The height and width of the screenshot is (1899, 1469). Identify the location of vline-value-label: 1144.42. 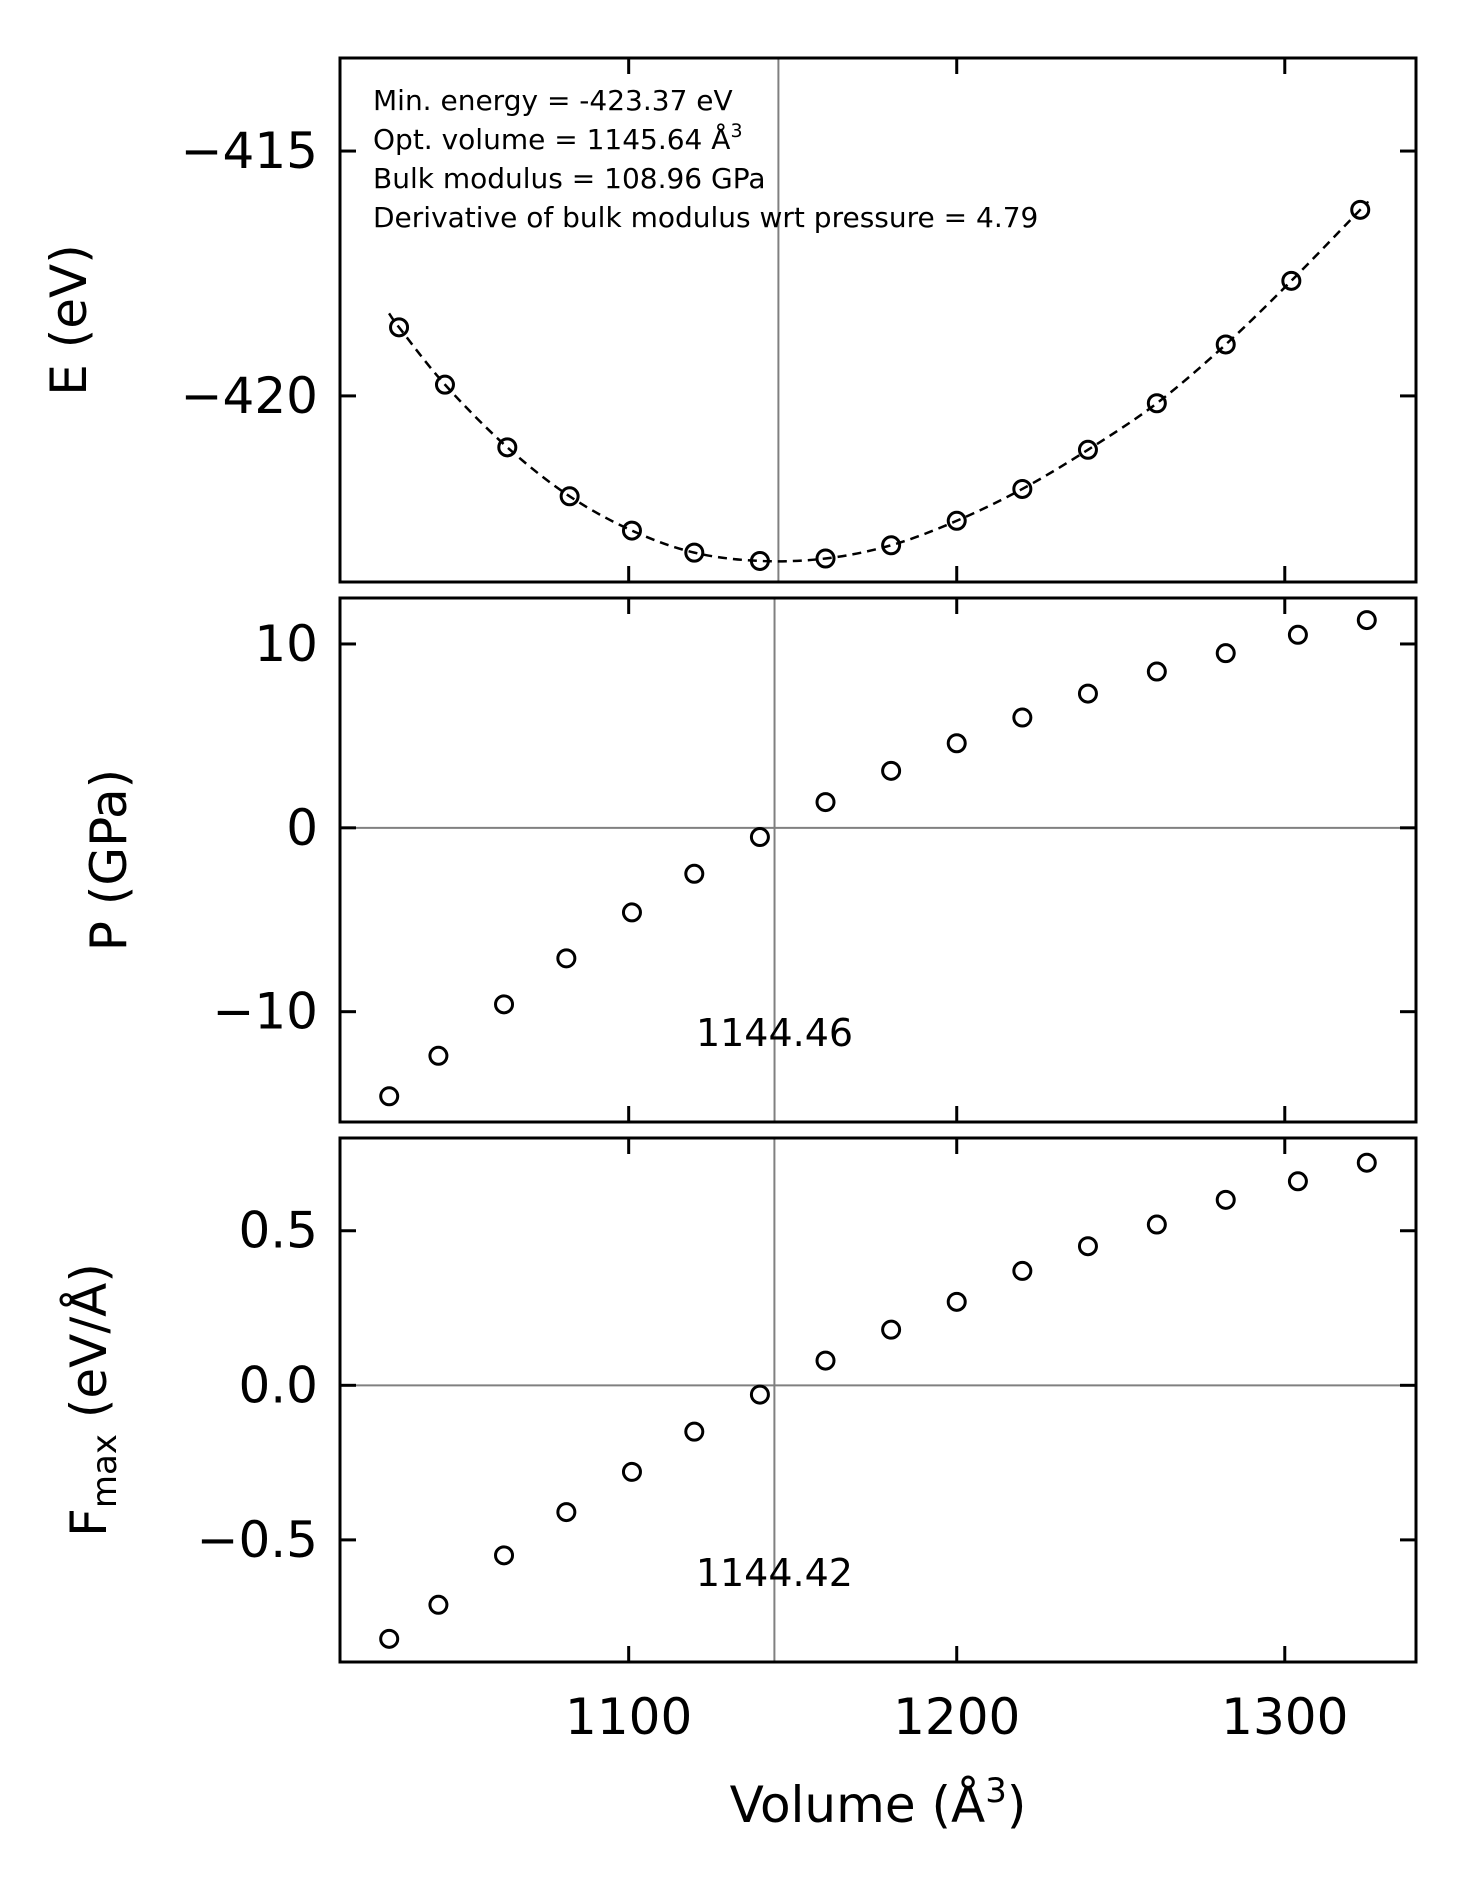
(774, 1573).